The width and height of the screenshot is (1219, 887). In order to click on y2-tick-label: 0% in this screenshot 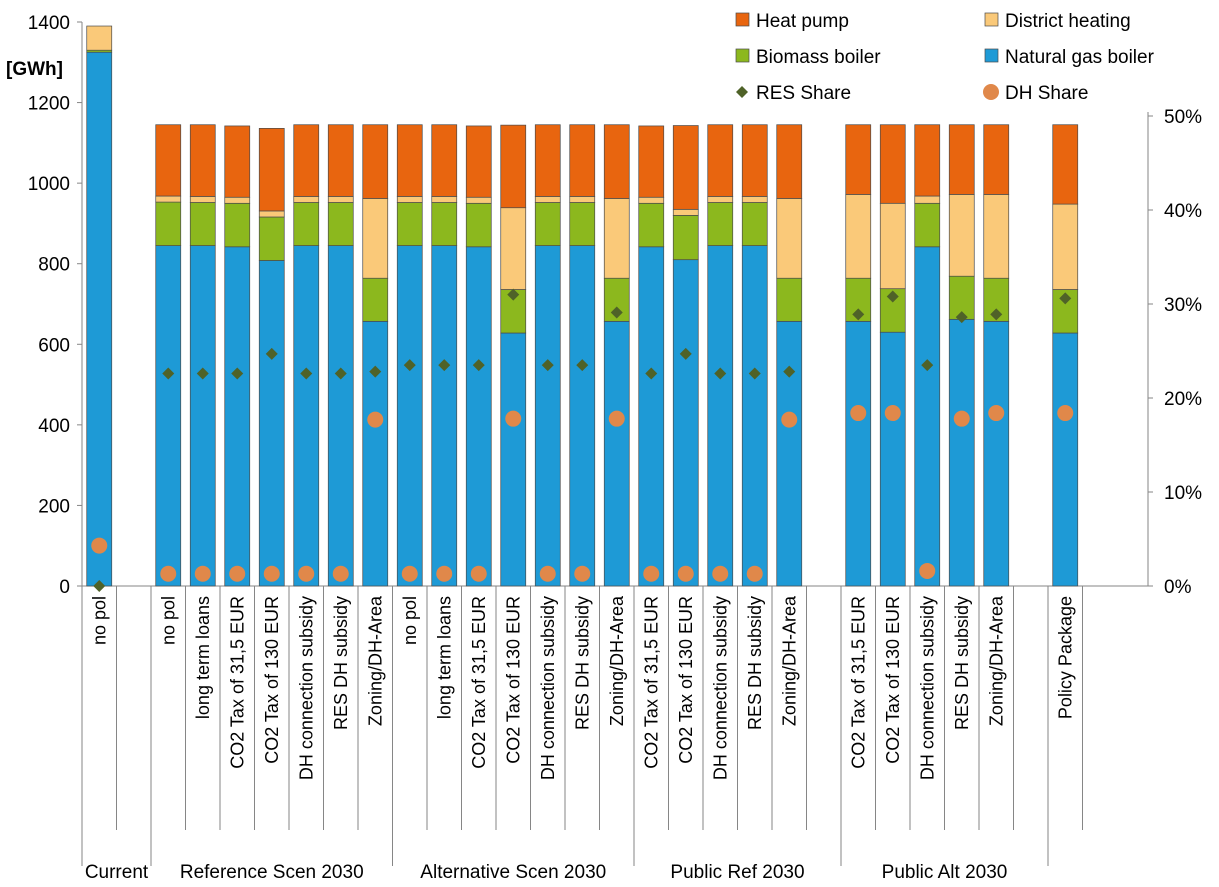, I will do `click(1178, 587)`.